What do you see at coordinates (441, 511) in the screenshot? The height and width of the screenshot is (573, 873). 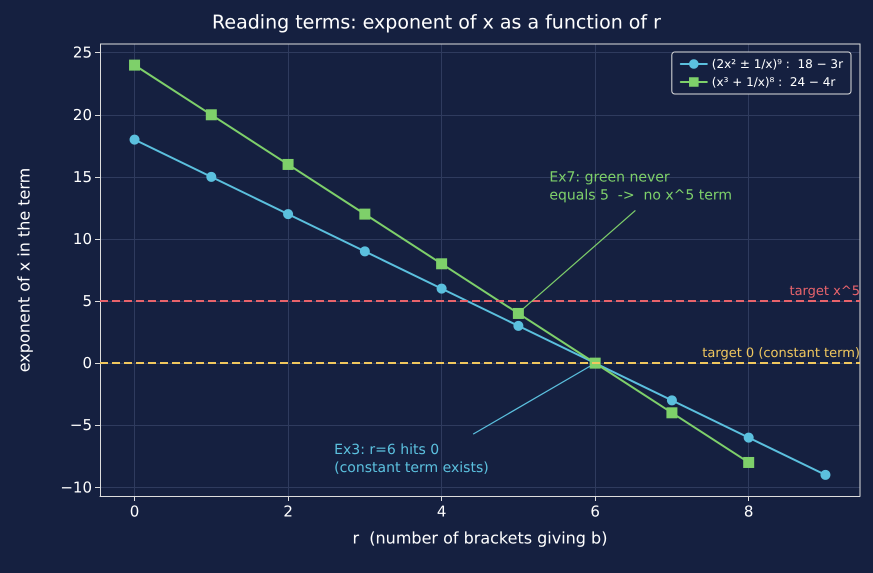 I see `x-tick-label: 4` at bounding box center [441, 511].